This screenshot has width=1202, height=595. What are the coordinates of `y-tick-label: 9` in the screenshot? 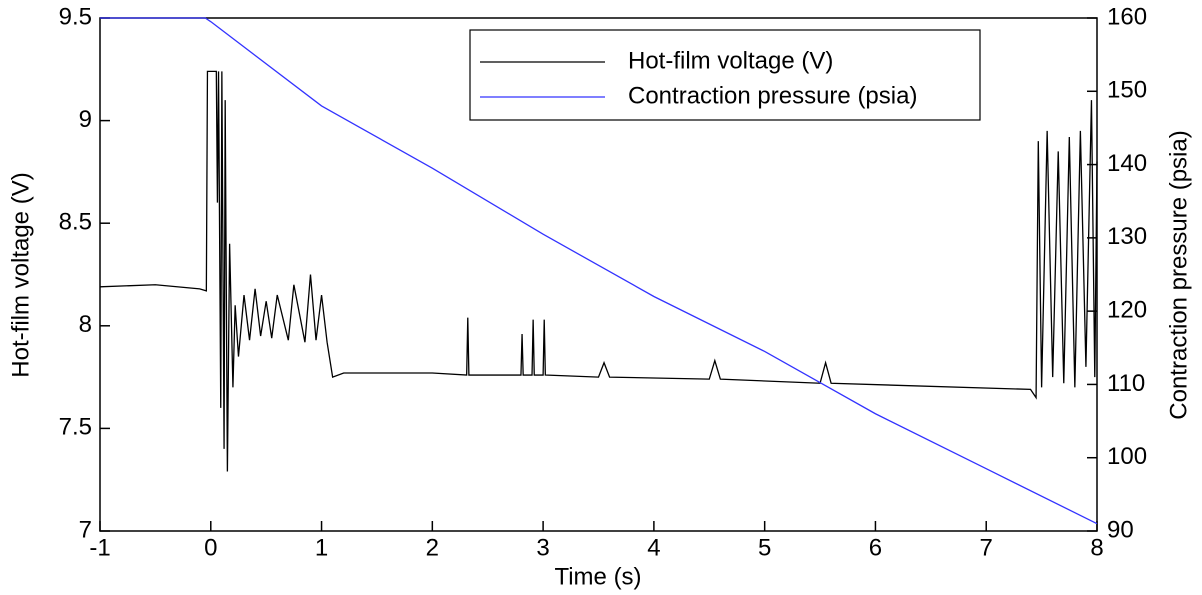 It's located at (85, 119).